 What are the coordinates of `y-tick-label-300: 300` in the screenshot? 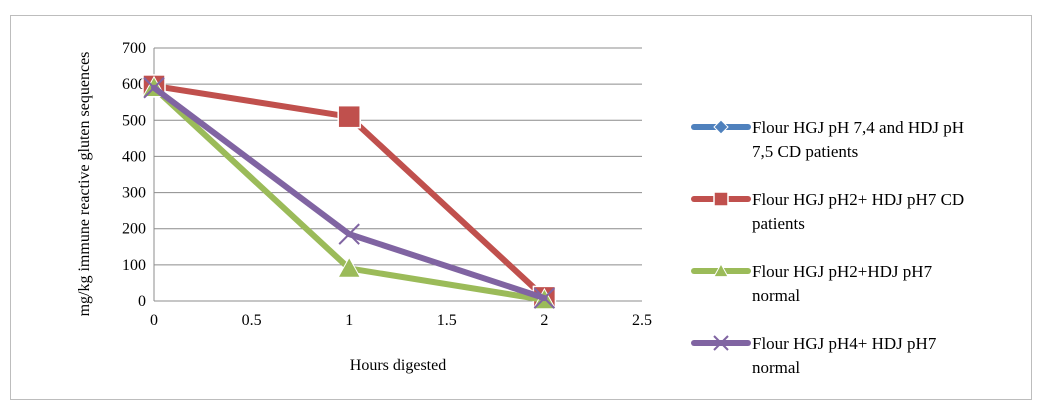 It's located at (134, 193).